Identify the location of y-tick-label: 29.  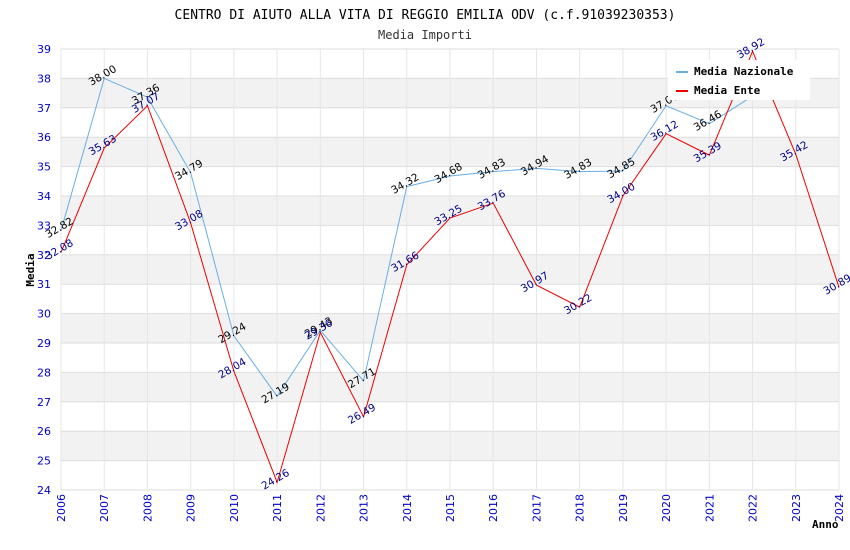
(44, 343).